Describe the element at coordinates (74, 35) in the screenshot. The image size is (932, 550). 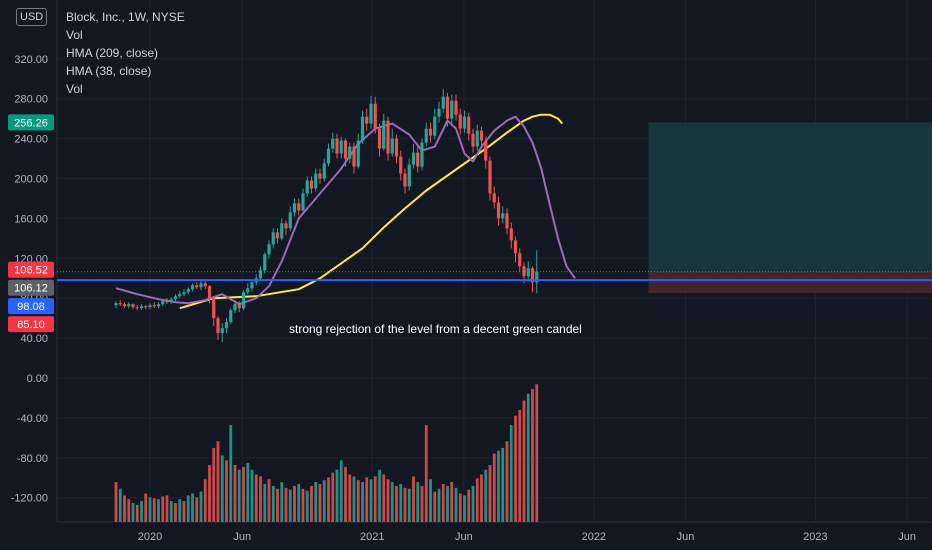
I see `indicator-vol-label: Vol` at that location.